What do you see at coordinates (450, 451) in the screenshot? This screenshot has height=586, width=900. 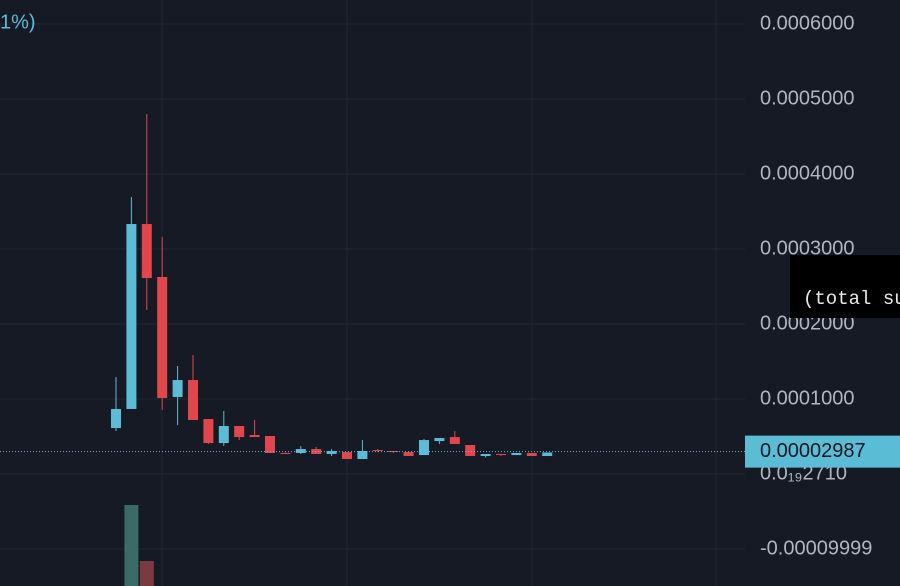 I see `last-price: 0.00002987` at bounding box center [450, 451].